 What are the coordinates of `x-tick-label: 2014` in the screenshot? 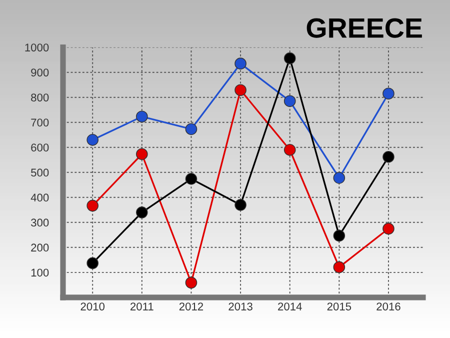 It's located at (290, 306).